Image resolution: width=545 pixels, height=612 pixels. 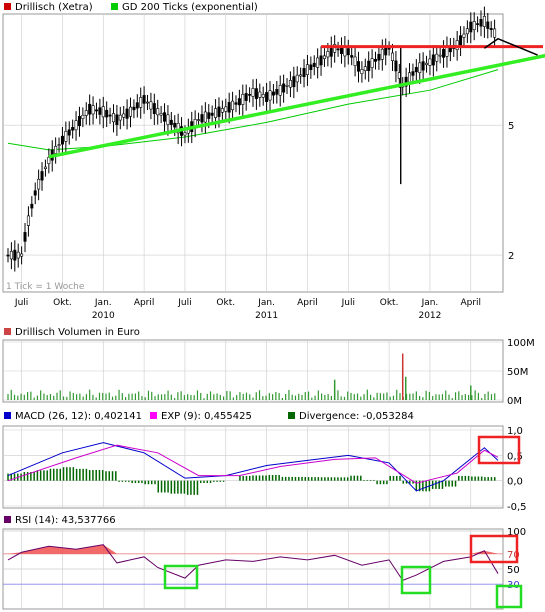 What do you see at coordinates (515, 482) in the screenshot?
I see `macd-tick-label: 0,0` at bounding box center [515, 482].